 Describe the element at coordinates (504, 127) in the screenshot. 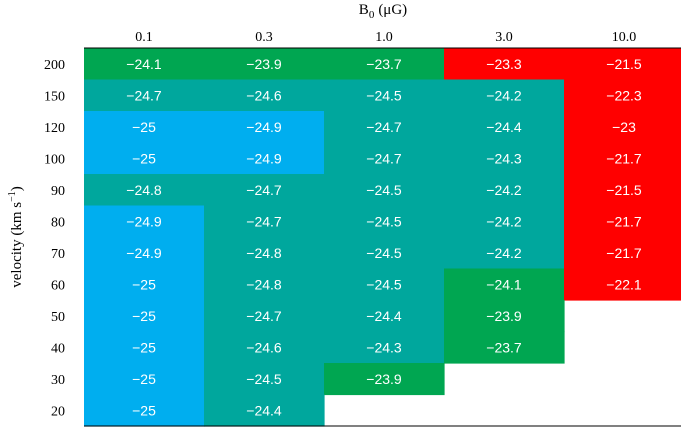

I see `cell-value: −24.4` at that location.